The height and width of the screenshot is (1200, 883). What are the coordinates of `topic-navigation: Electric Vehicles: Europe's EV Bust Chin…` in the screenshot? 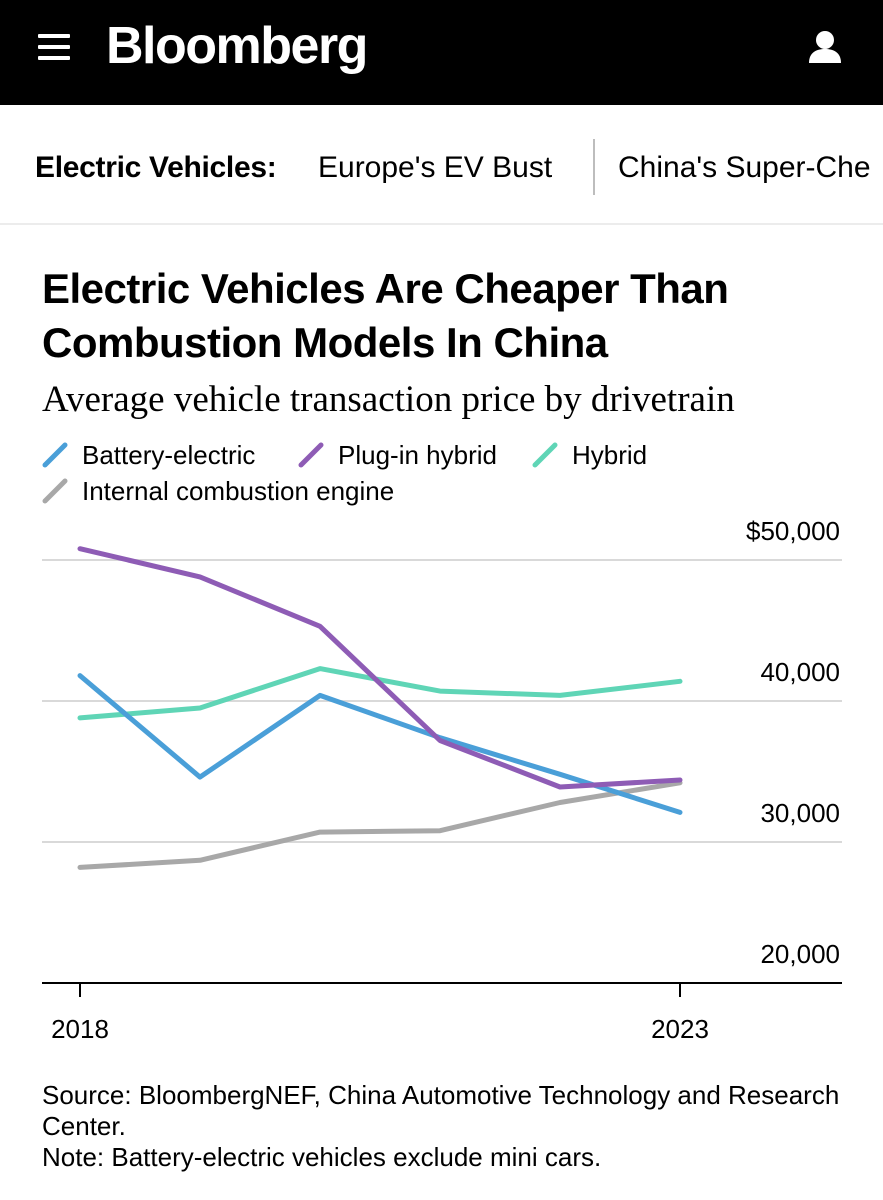 It's located at (441, 165).